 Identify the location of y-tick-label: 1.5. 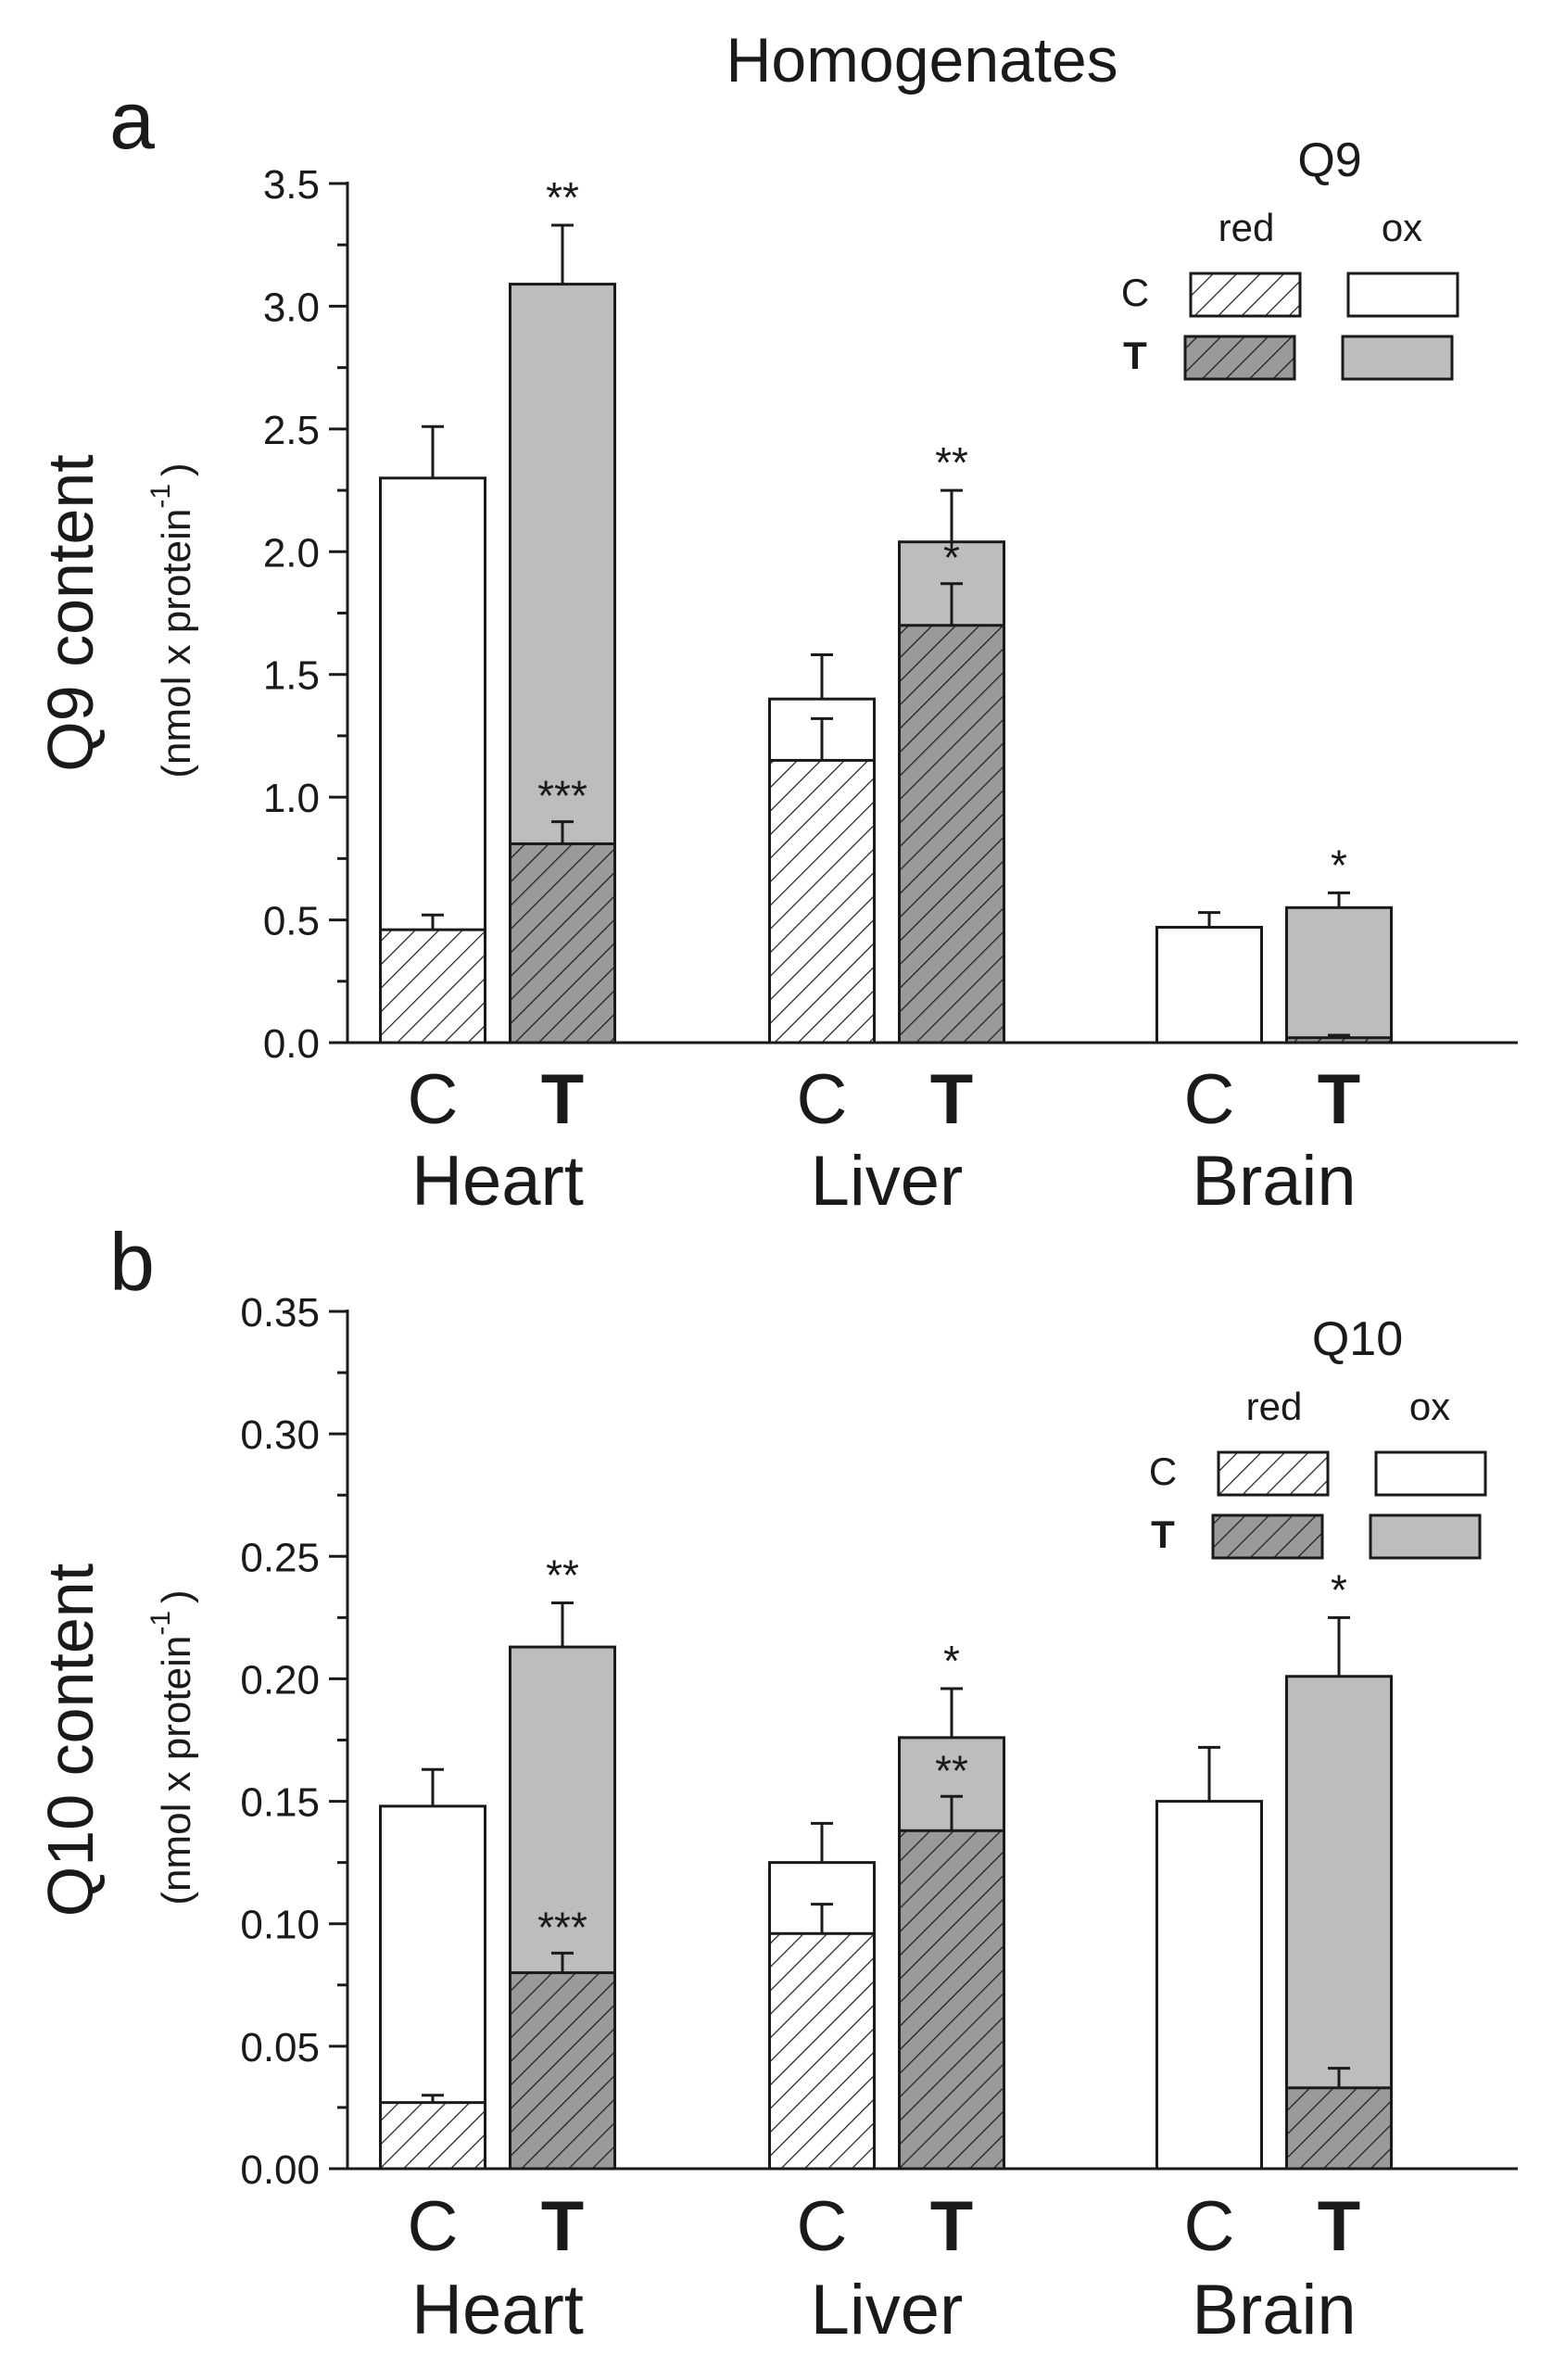
(291, 676).